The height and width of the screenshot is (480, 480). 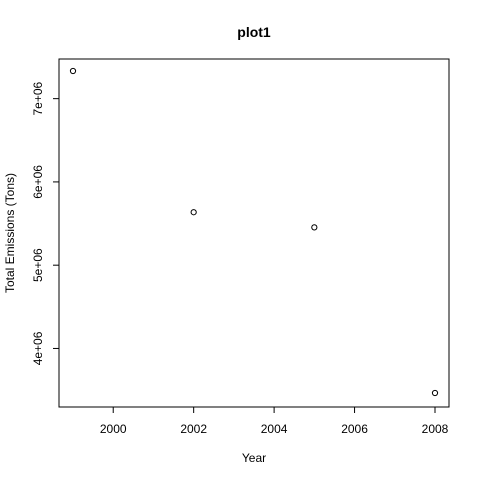 What do you see at coordinates (38, 348) in the screenshot?
I see `y-tick-label: 4e+06` at bounding box center [38, 348].